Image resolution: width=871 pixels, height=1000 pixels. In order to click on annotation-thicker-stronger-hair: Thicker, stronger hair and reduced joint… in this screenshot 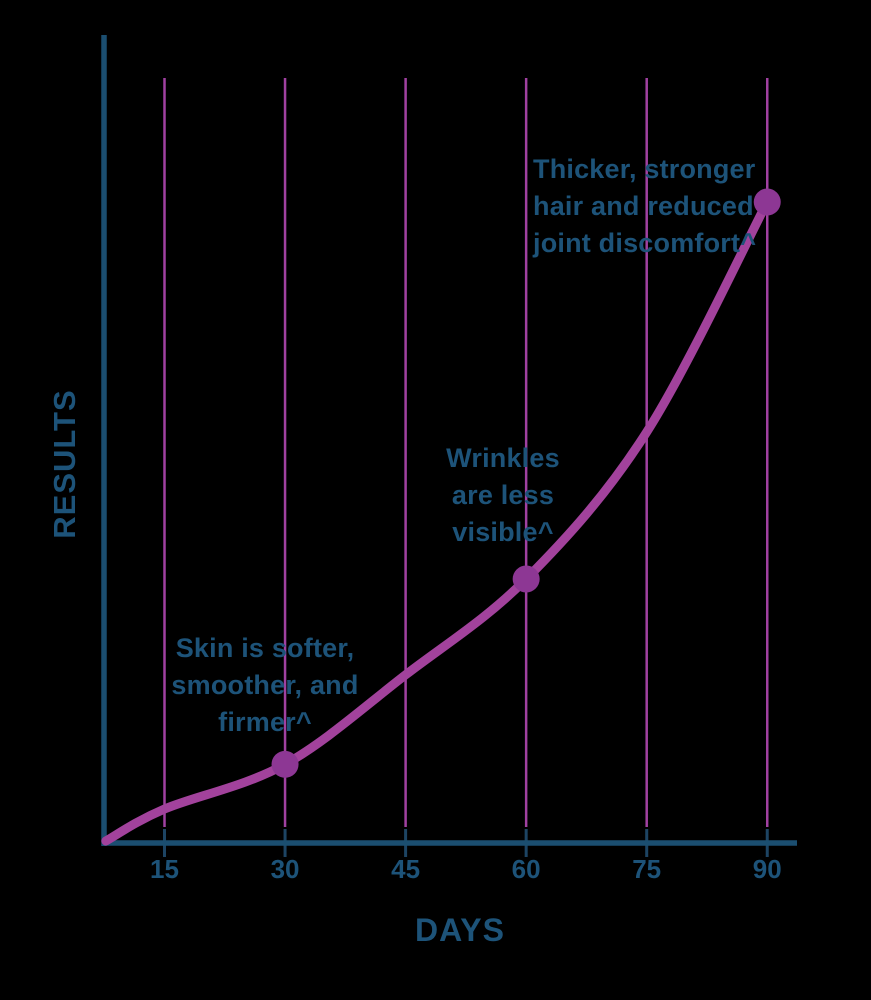, I will do `click(645, 206)`.